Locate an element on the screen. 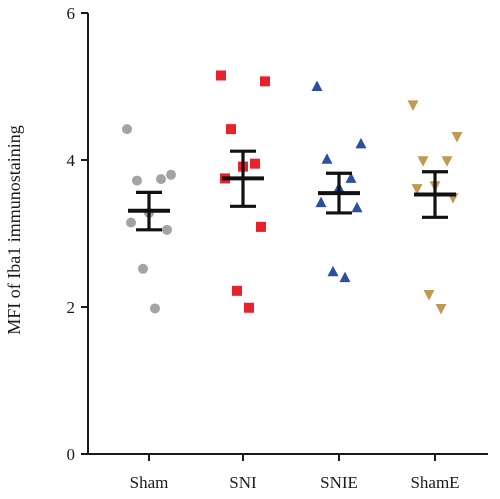  y-tick-label: 6 is located at coordinates (71, 13).